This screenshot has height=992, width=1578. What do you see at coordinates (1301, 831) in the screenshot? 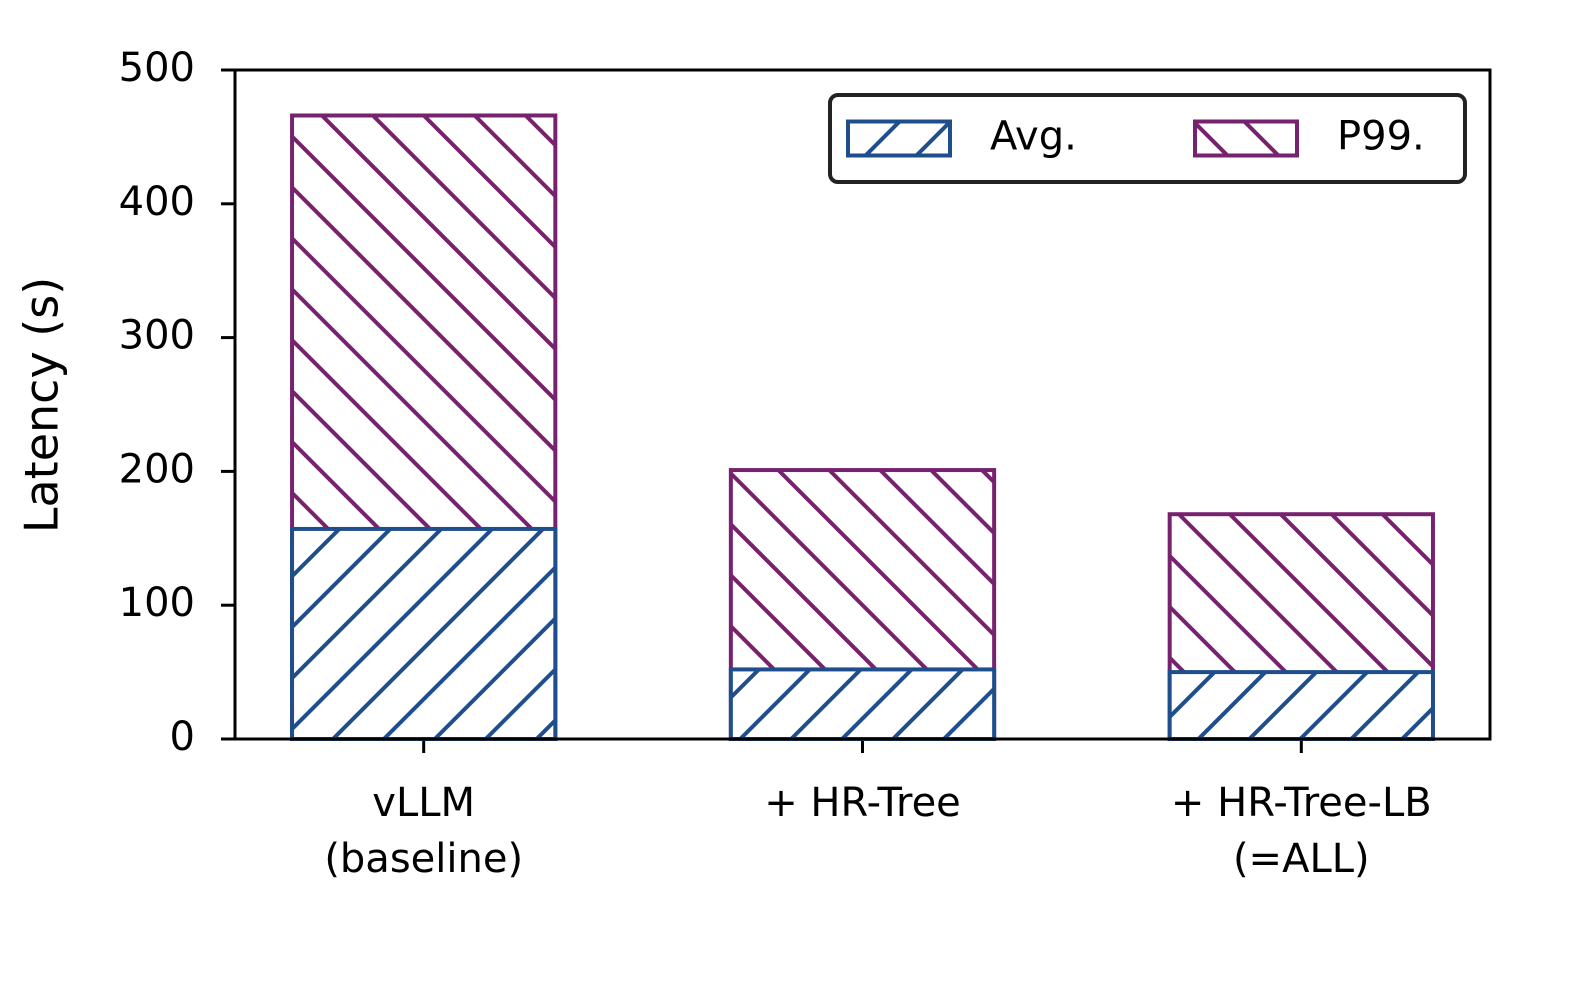
I see `x-tick-label: + HR-Tree-LB (=ALL)` at bounding box center [1301, 831].